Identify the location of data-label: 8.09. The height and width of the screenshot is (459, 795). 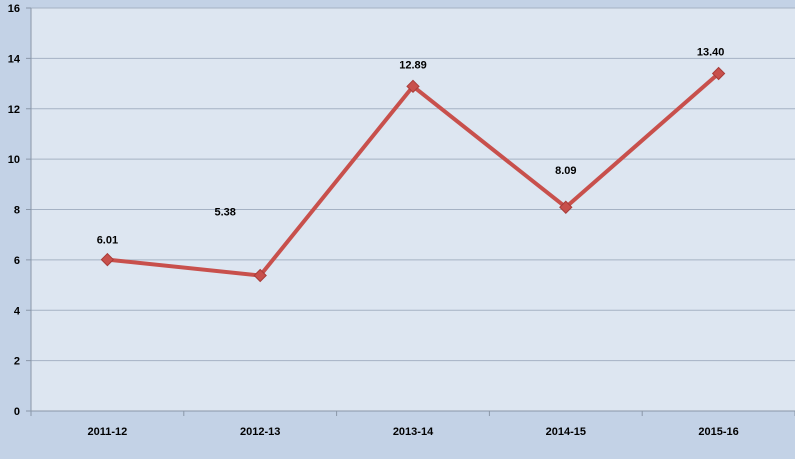
(565, 171).